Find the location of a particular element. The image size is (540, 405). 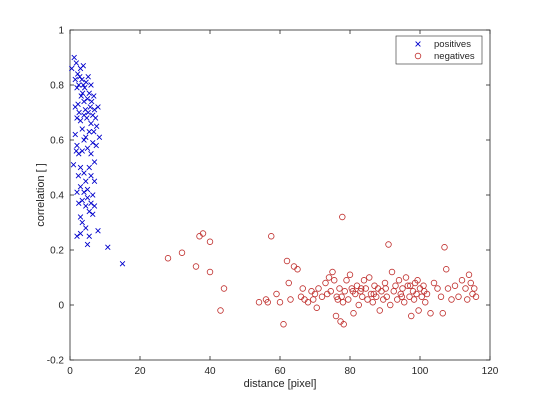

x-tick-label: 0 is located at coordinates (70, 371).